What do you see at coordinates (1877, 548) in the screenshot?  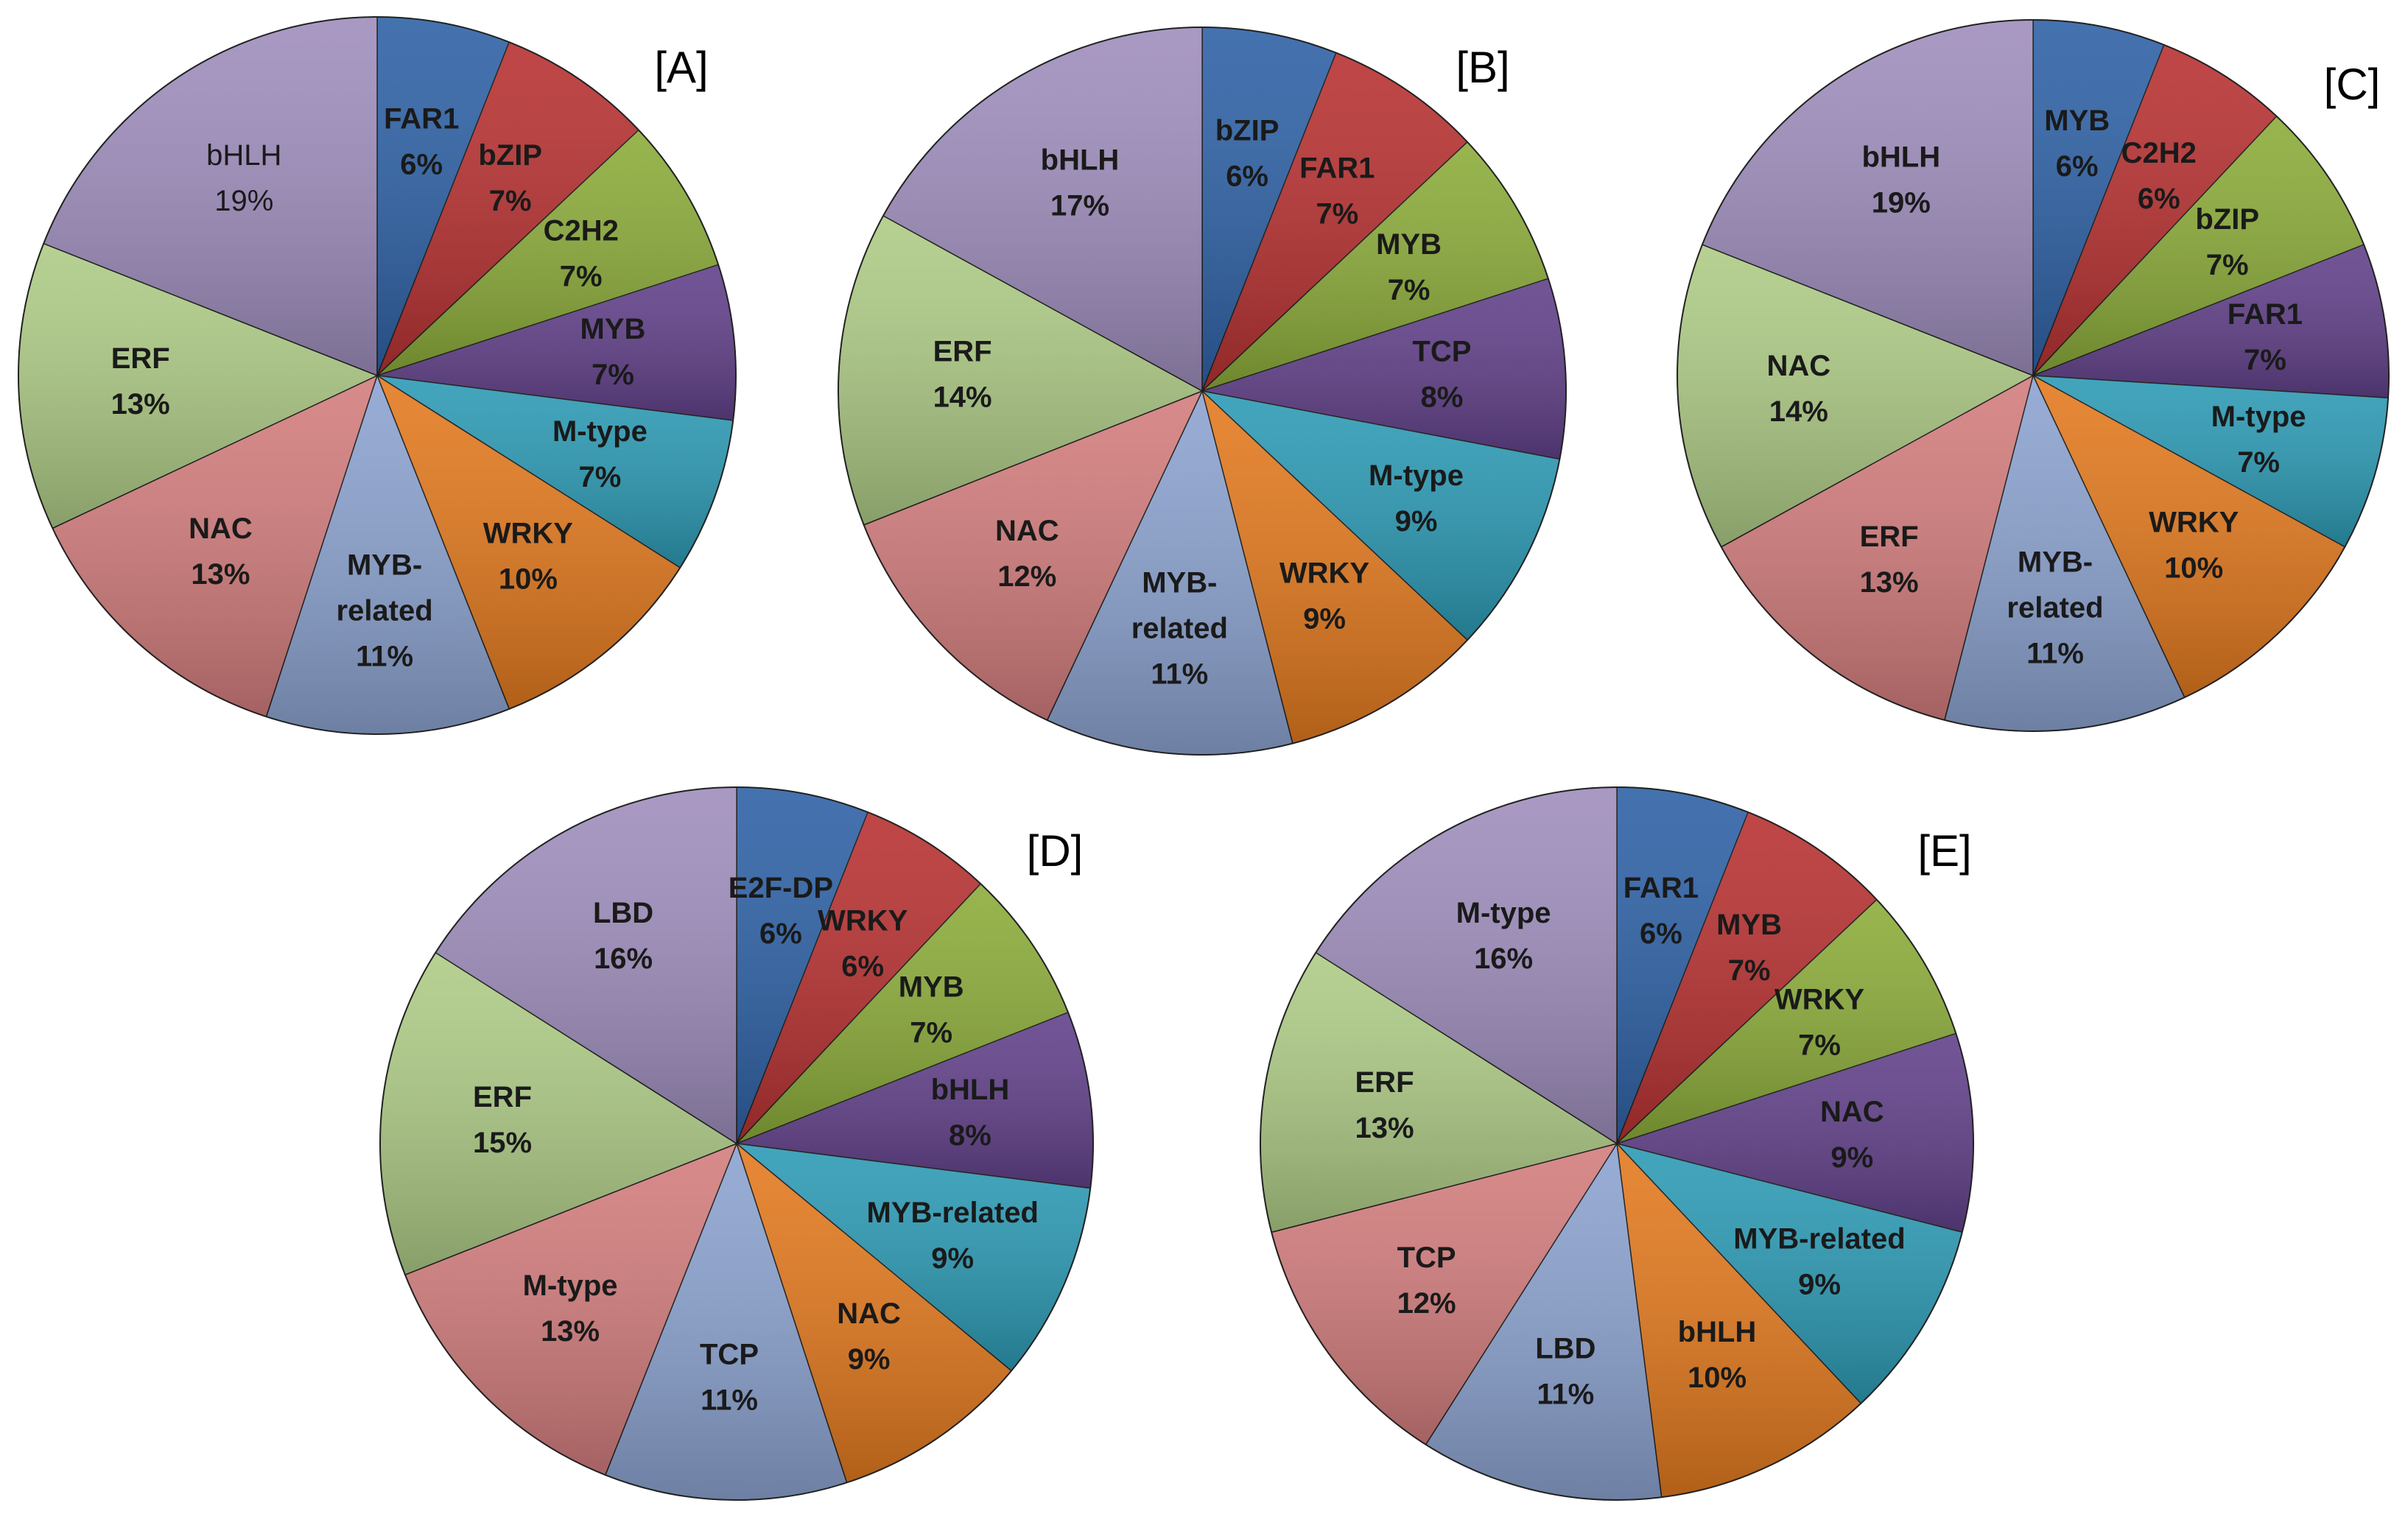 I see `pie-c-slice-shade-erf` at bounding box center [1877, 548].